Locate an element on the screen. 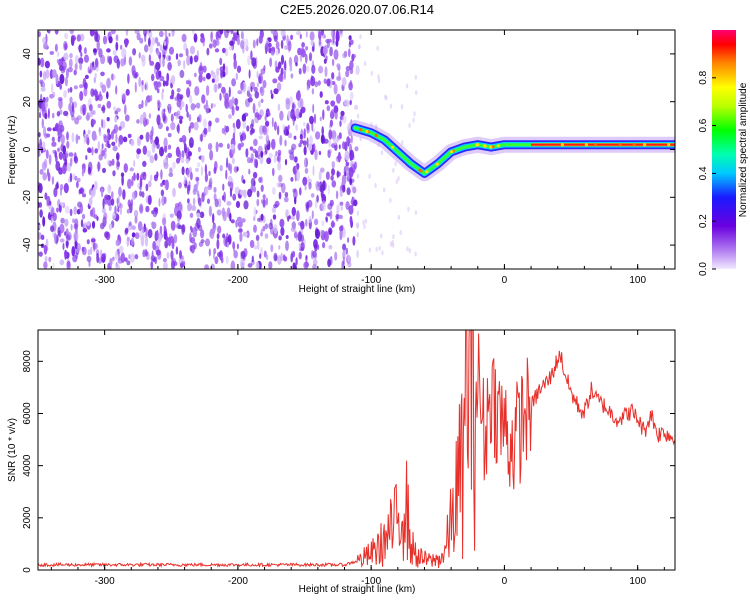 This screenshot has width=750, height=600. x-tick-label: -300 is located at coordinates (105, 280).